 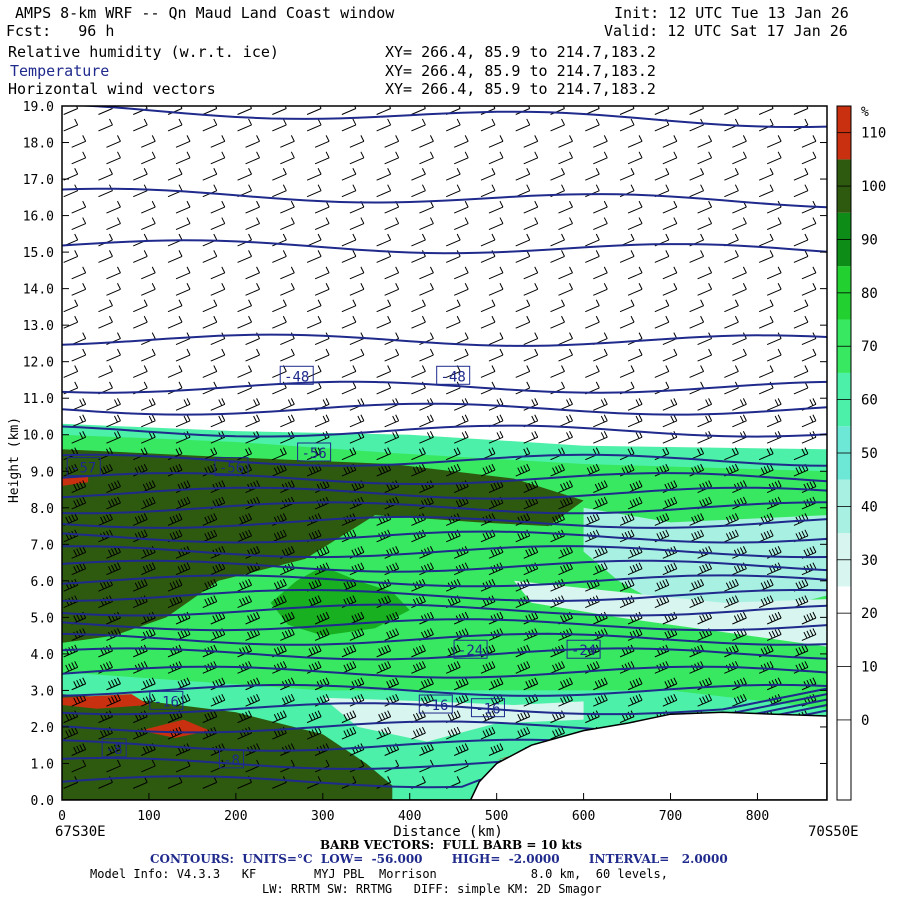 I want to click on barb-legend: BARB VECTORS: FULL BARB = 10 kts, so click(x=451, y=845).